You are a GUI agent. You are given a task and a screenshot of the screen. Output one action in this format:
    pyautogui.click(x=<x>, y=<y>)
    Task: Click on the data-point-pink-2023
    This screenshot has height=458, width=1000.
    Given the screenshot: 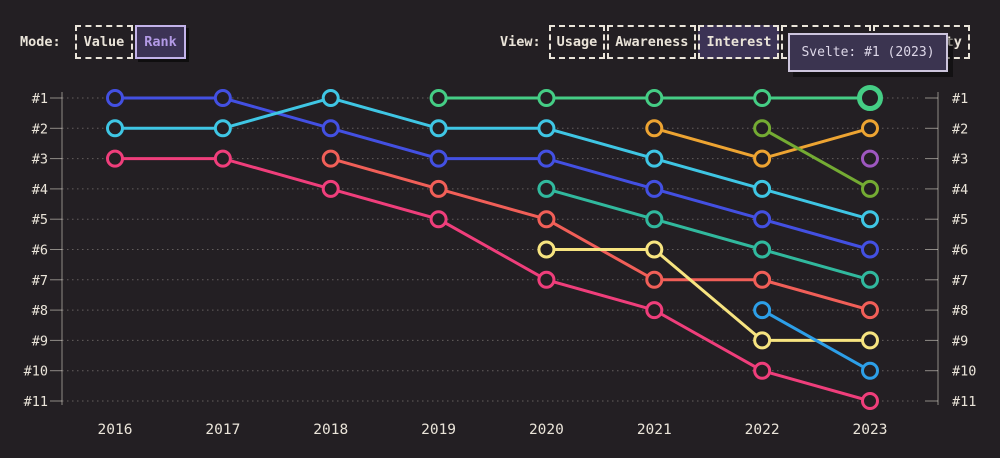 What is the action you would take?
    pyautogui.click(x=869, y=401)
    